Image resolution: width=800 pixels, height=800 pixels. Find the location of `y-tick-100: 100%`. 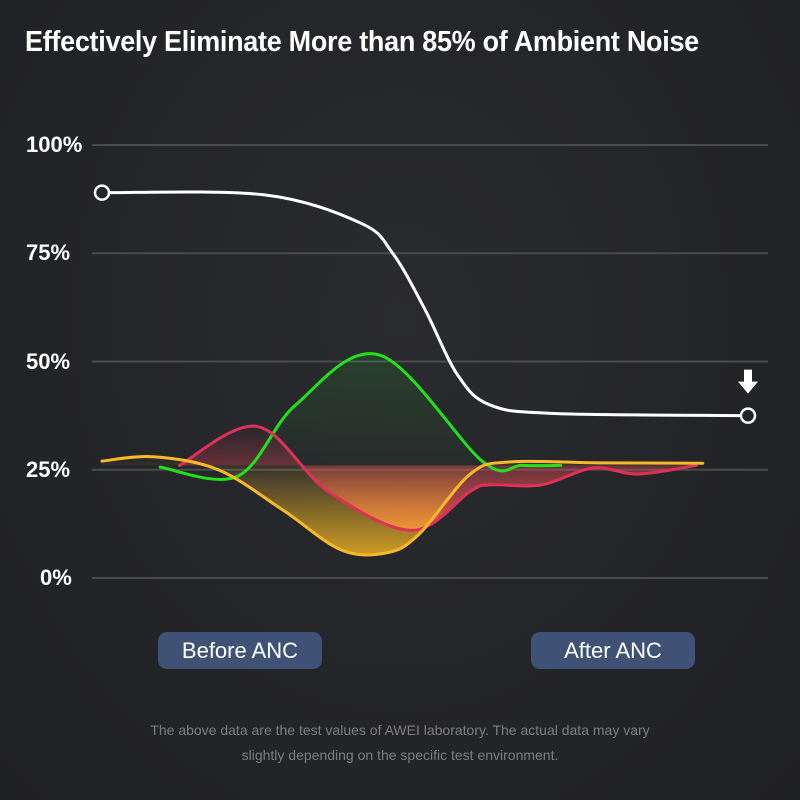

y-tick-100: 100% is located at coordinates (54, 144).